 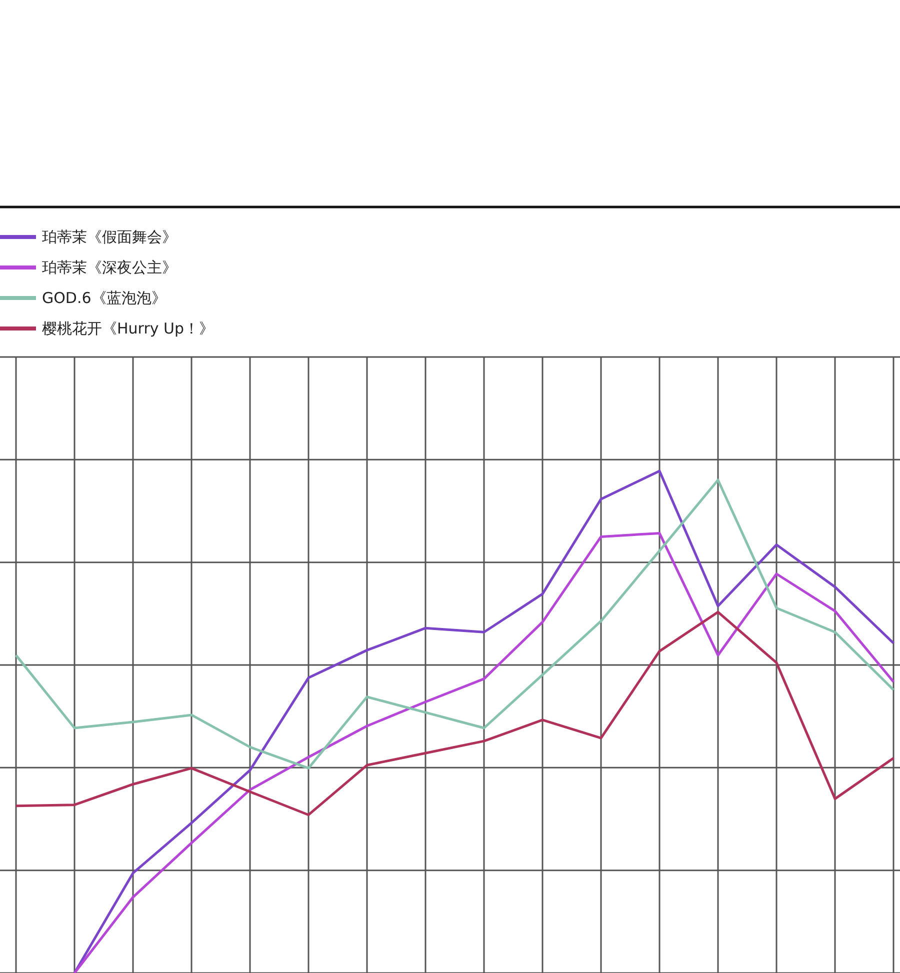 What do you see at coordinates (109, 267) in the screenshot?
I see `legend-label: 珀蒂茉《深夜公主》` at bounding box center [109, 267].